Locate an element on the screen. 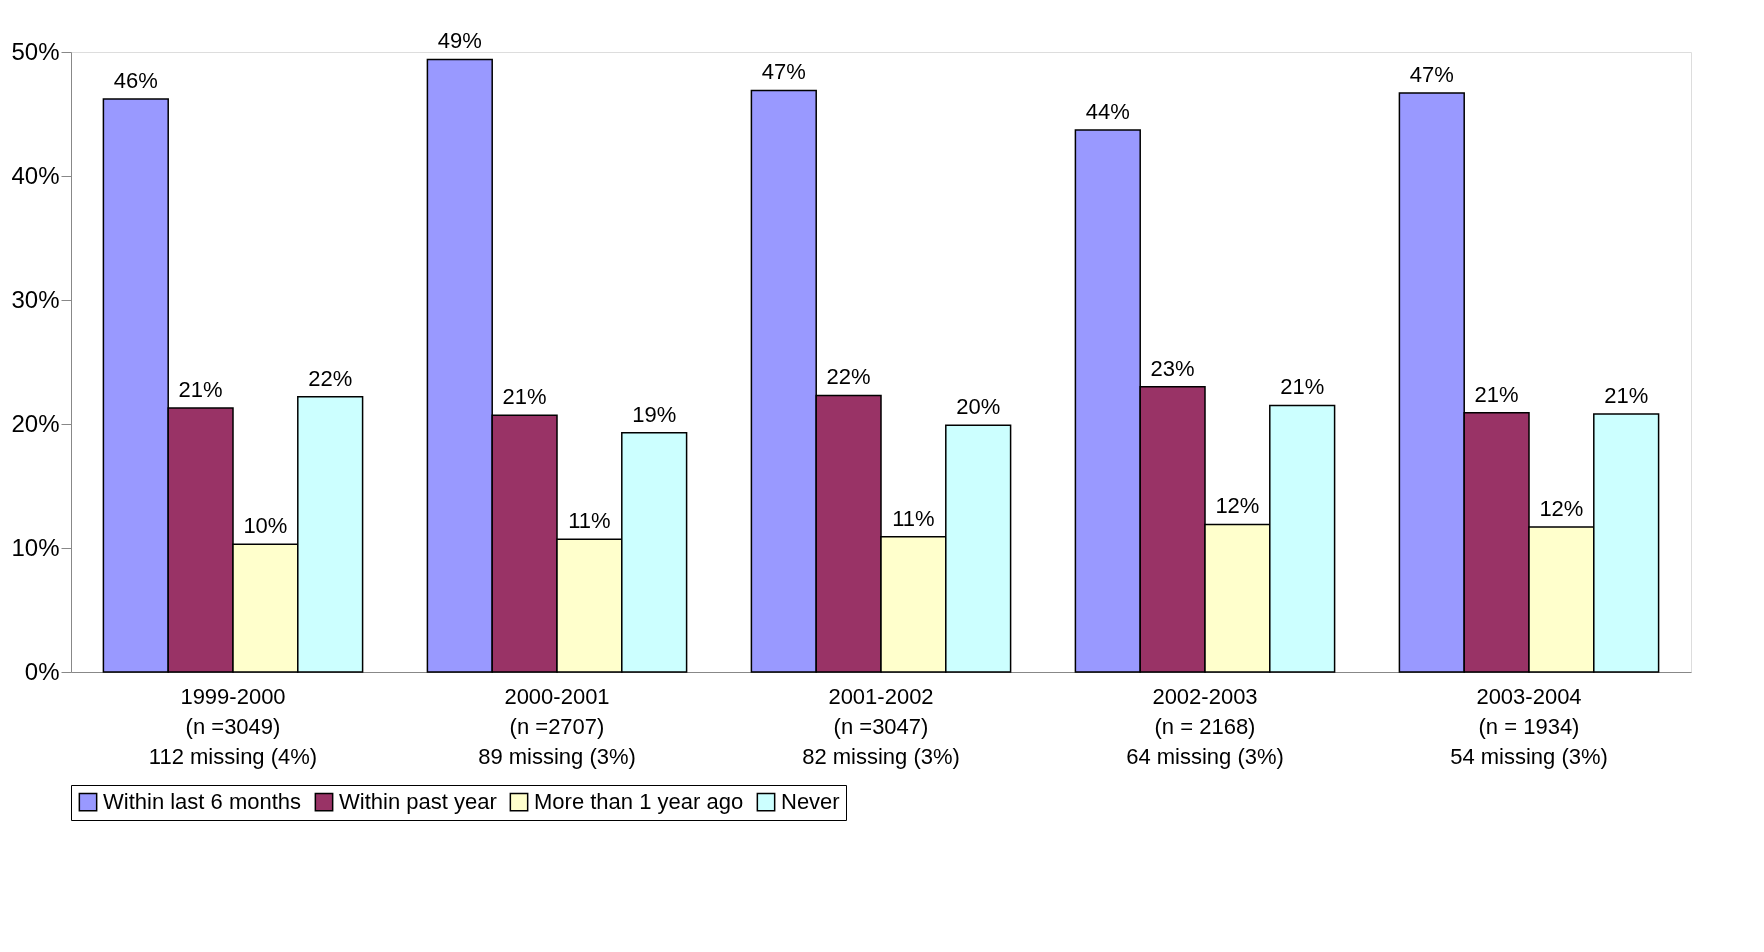 This screenshot has height=952, width=1764. data-label: 44% is located at coordinates (1107, 112).